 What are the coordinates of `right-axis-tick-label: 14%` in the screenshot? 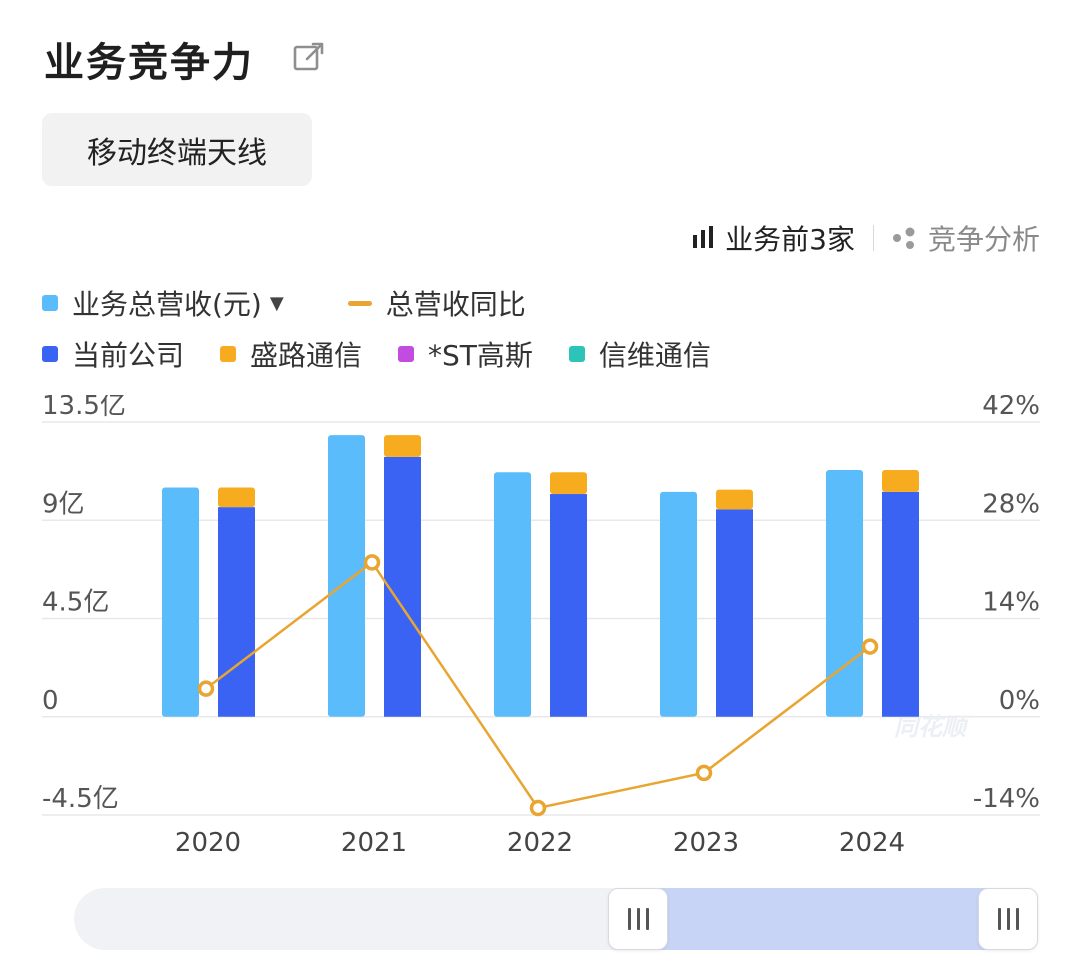 It's located at (1011, 603).